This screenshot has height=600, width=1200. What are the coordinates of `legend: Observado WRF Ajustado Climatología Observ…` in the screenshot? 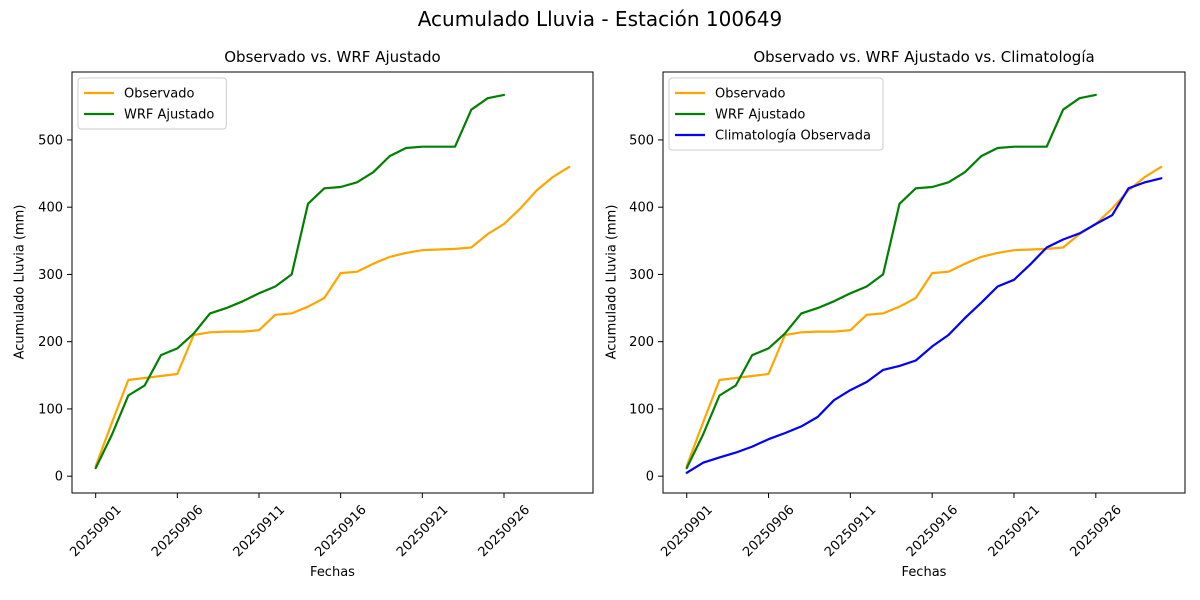 It's located at (776, 114).